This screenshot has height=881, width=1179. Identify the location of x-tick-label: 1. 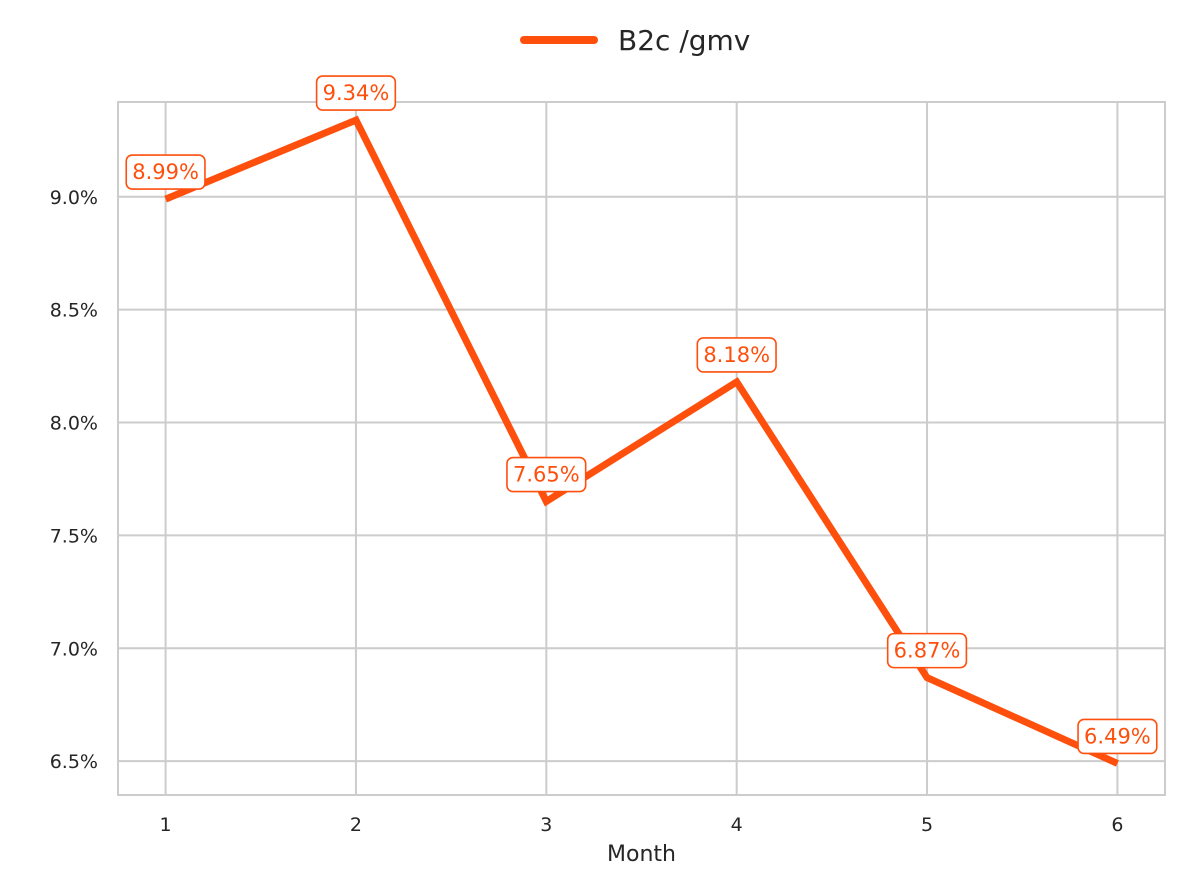
(166, 825).